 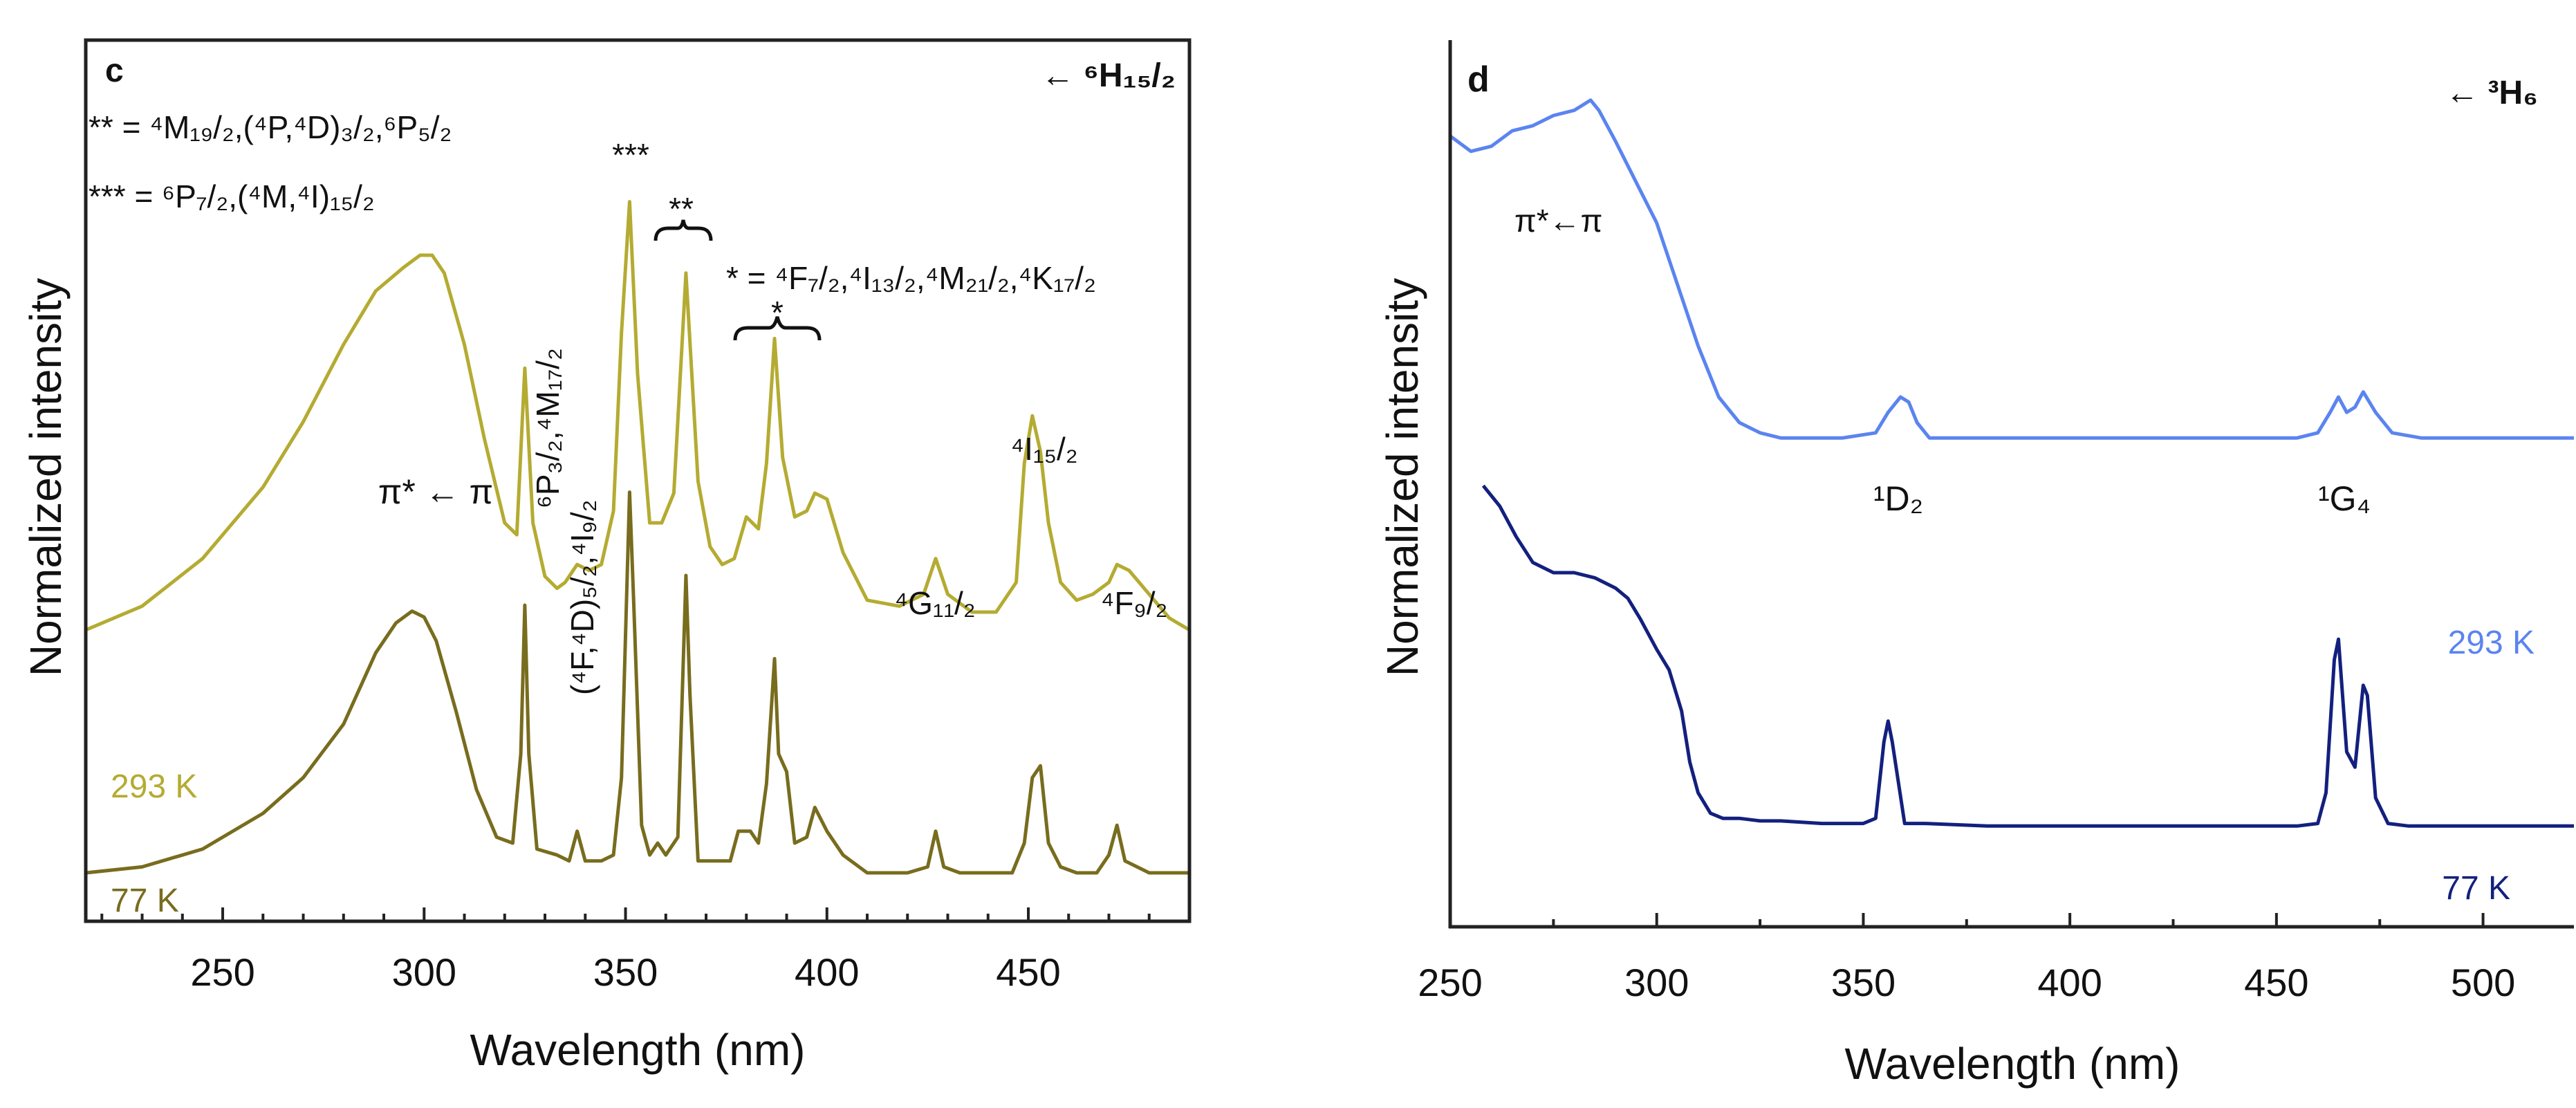 I want to click on panel-c-brace-single-star, so click(x=778, y=328).